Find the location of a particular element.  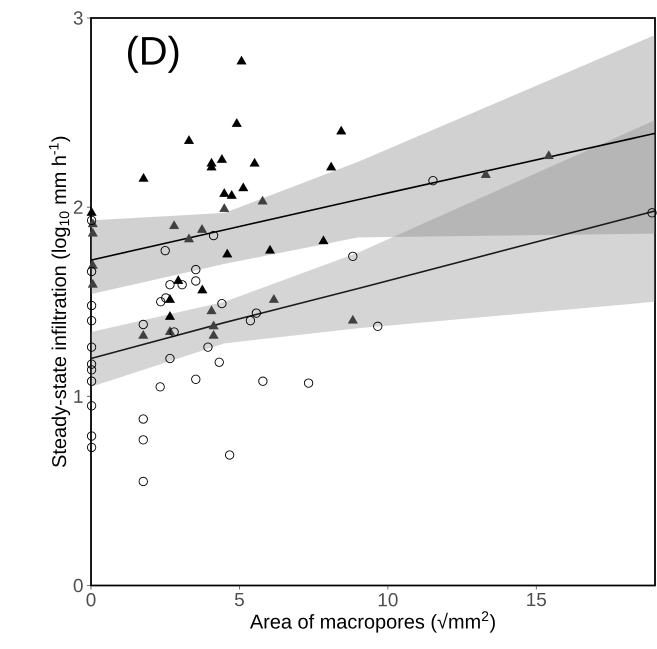

x-tick-label: 15 is located at coordinates (536, 599).